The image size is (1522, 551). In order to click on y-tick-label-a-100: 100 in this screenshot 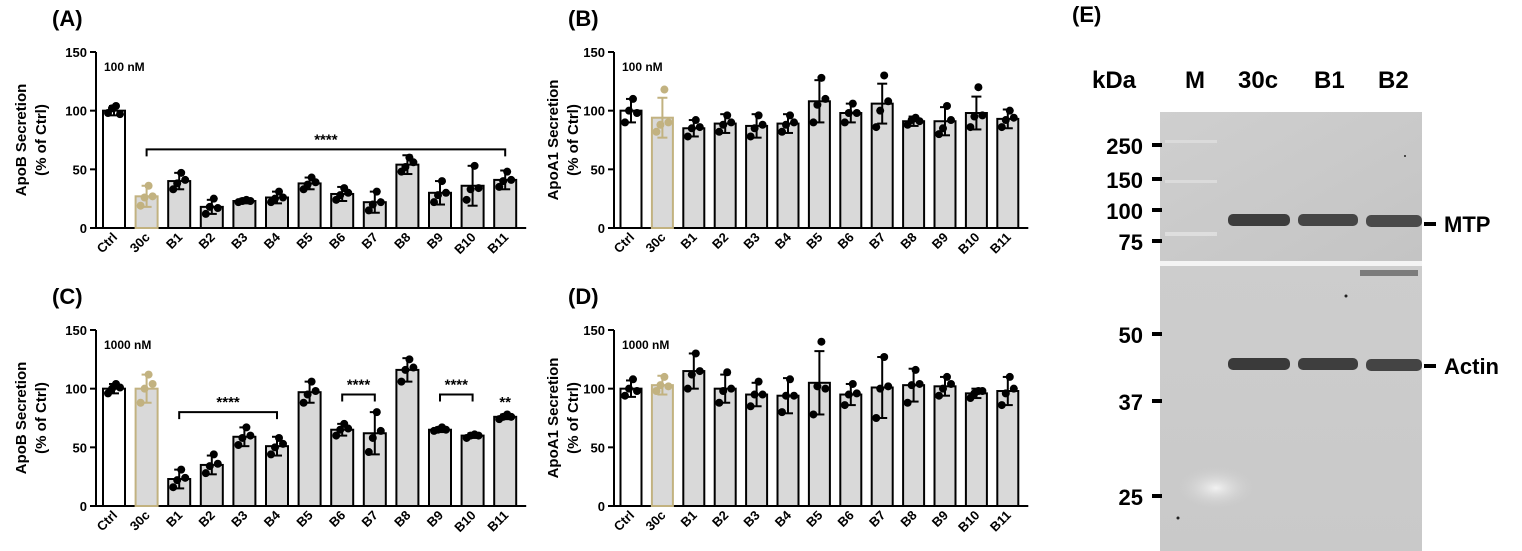, I will do `click(76, 111)`.